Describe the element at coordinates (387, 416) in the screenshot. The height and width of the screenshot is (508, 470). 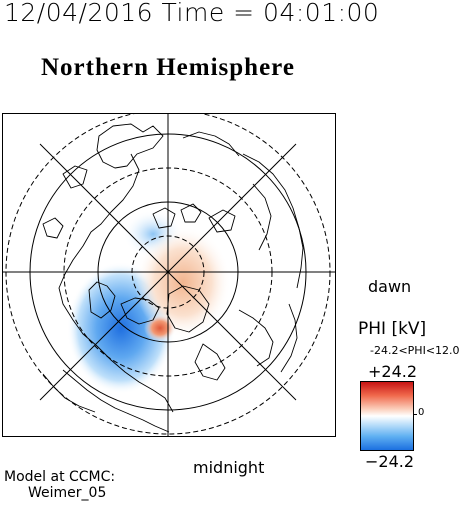
I see `colorbar` at that location.